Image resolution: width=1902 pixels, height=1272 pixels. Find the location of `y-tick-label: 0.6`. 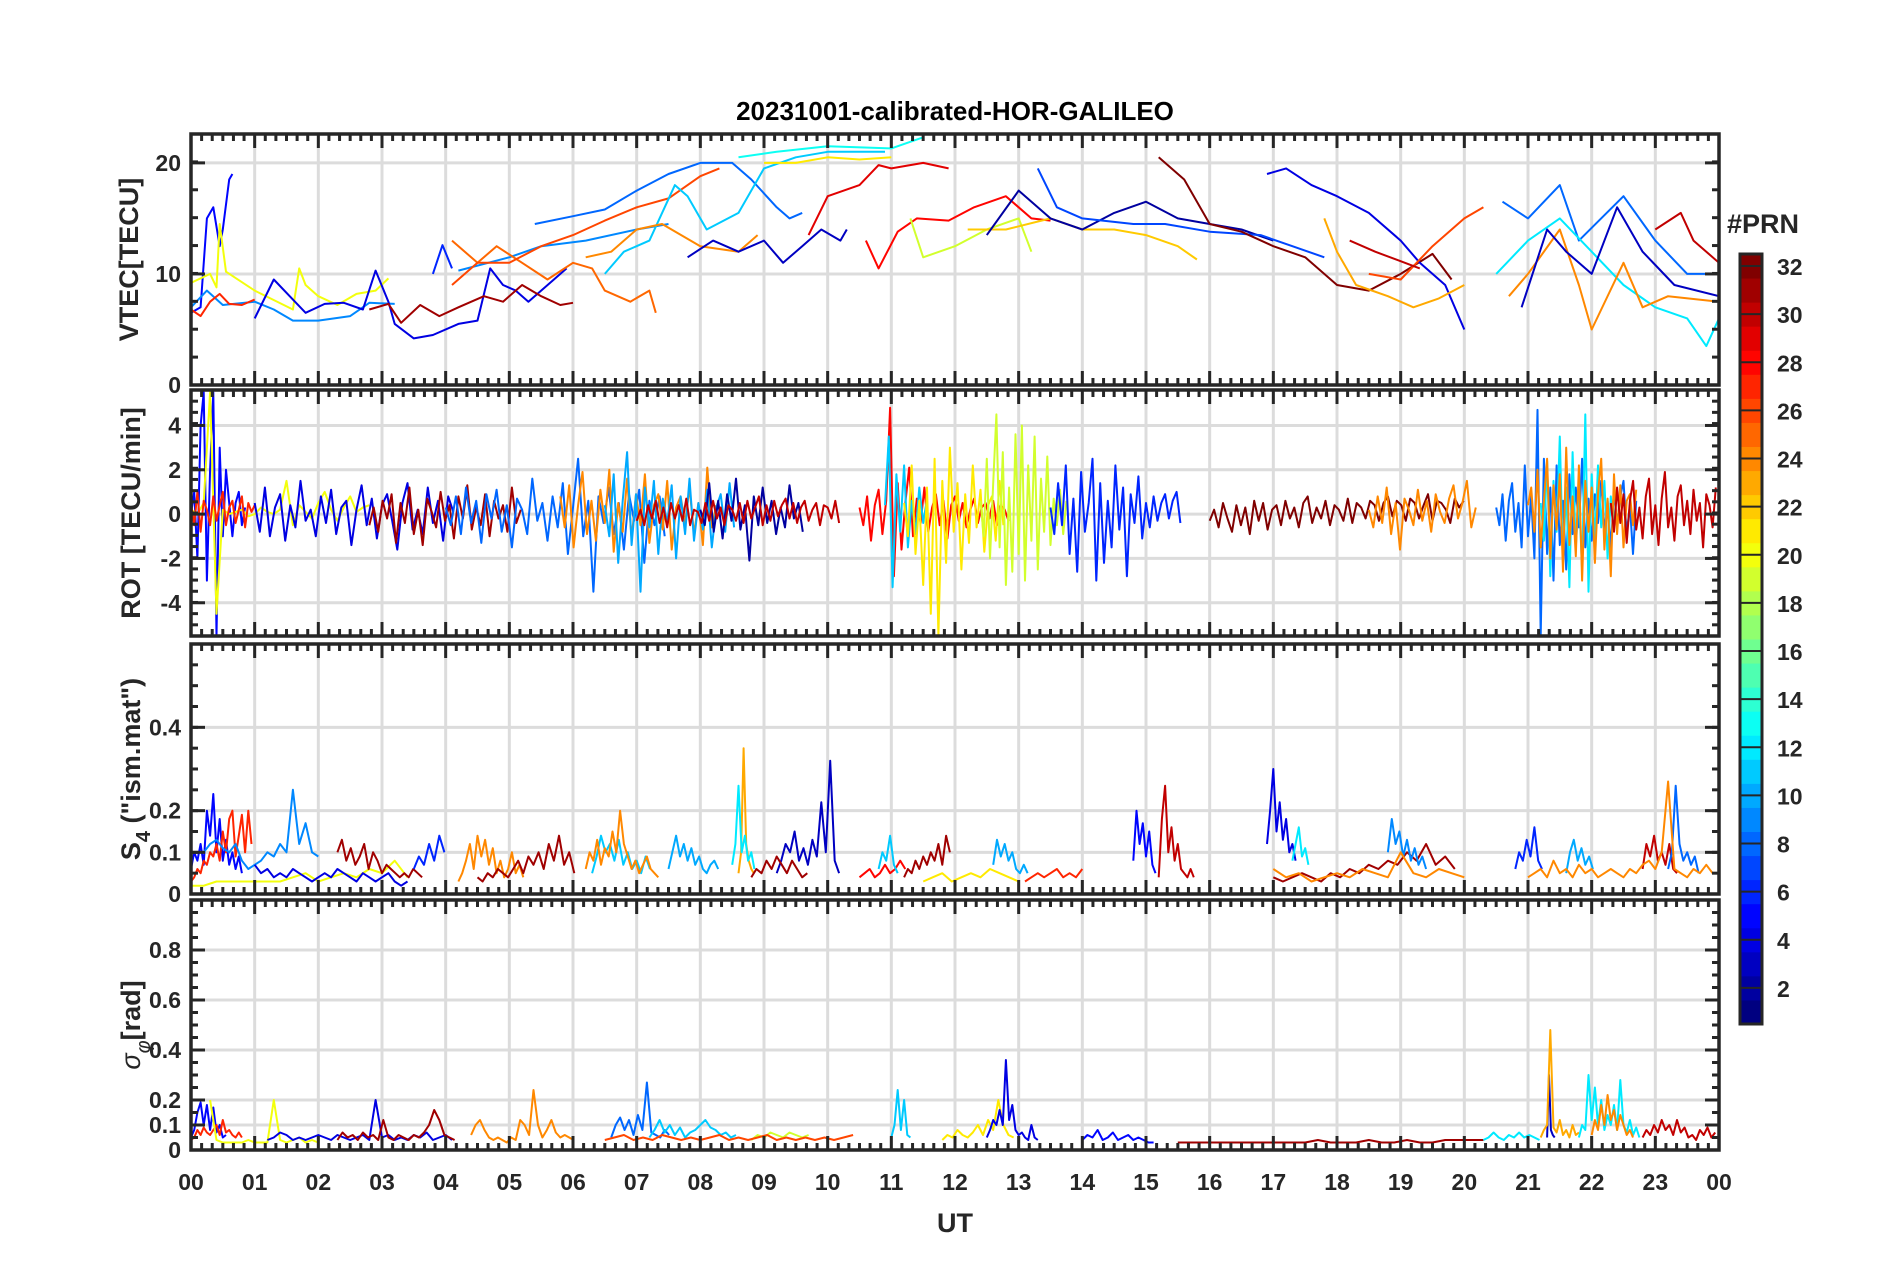

y-tick-label: 0.6 is located at coordinates (165, 1000).